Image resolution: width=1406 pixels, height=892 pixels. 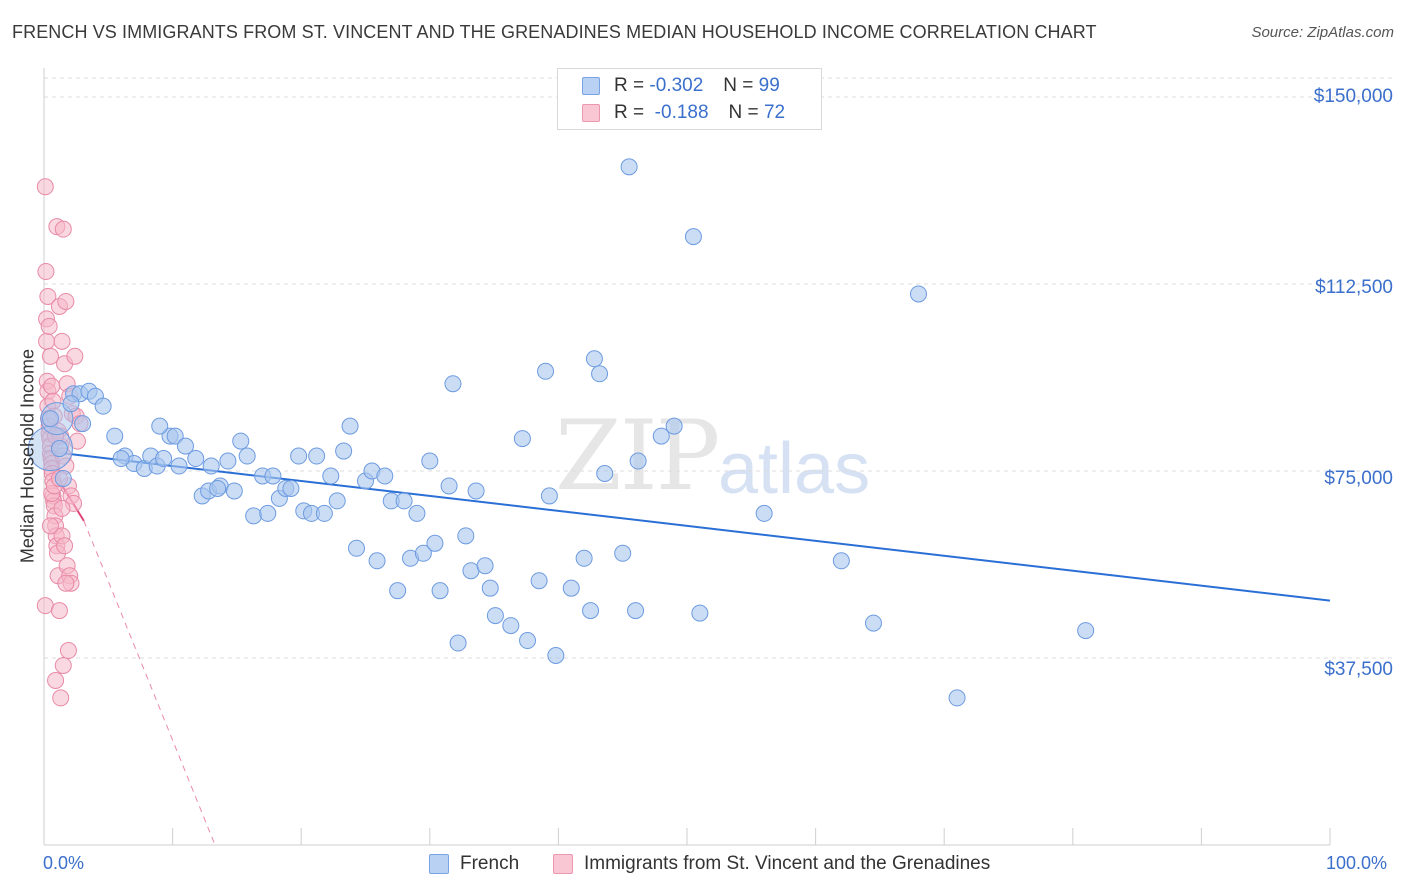 I want to click on immigrants-trend-extension, so click(x=149, y=683).